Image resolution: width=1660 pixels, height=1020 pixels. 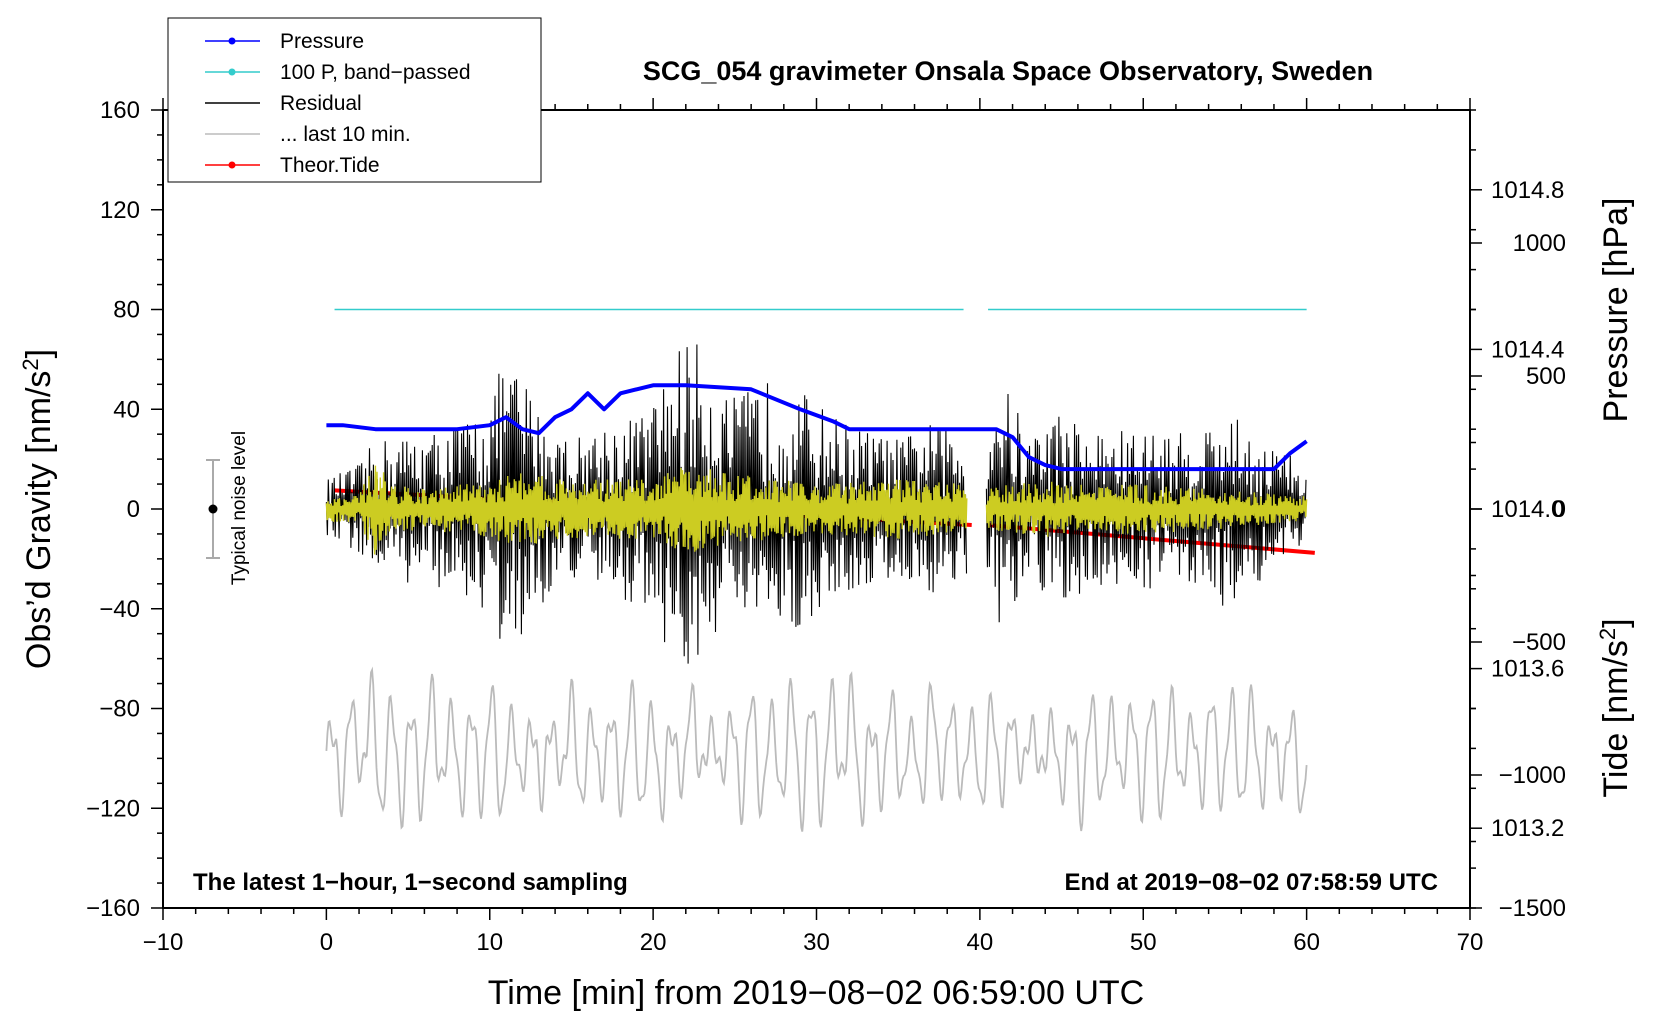 I want to click on pressure-tick-label: 1013.2, so click(x=1527, y=828).